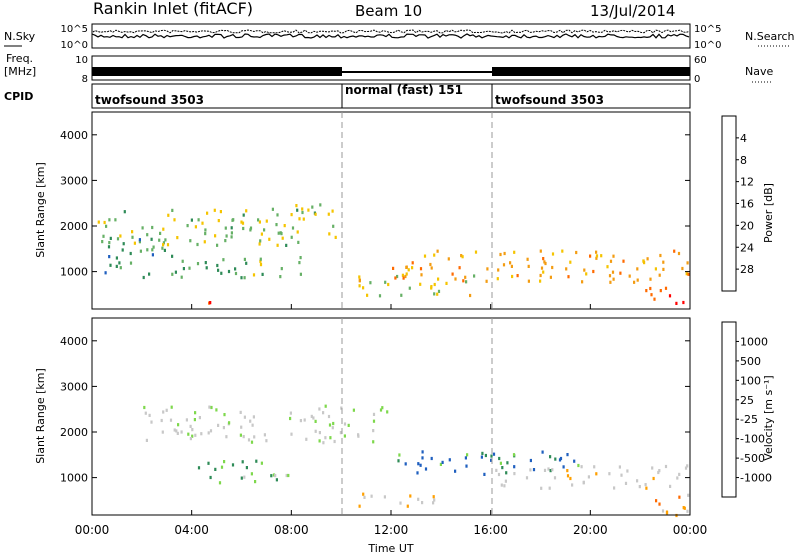 The image size is (800, 554). Describe the element at coordinates (729, 203) in the screenshot. I see `colorbar-frame` at that location.